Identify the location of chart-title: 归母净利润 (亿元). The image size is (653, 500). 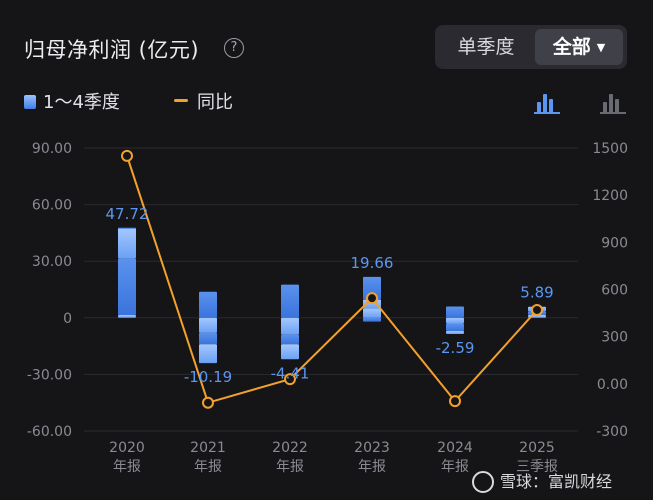
(112, 50).